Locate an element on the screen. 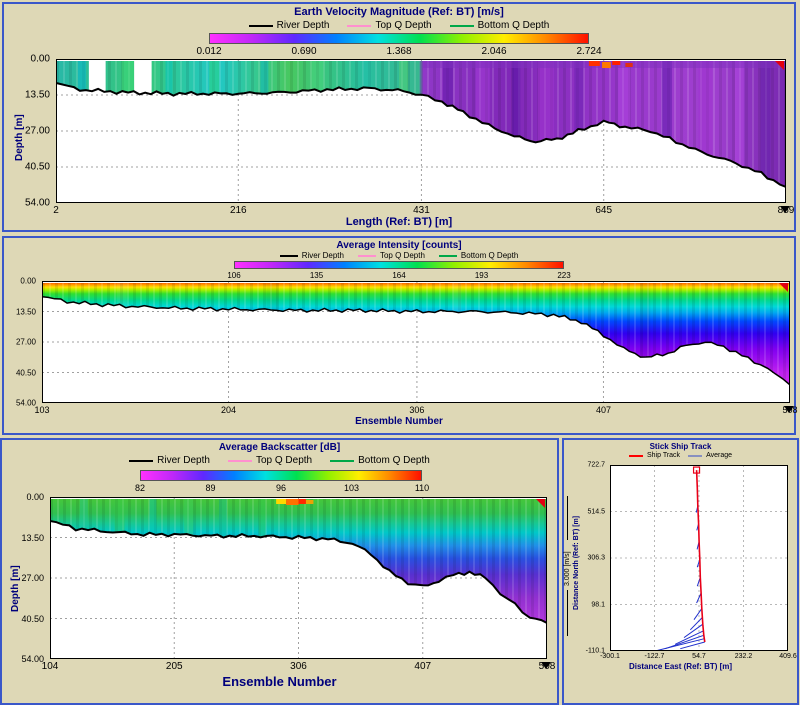 The height and width of the screenshot is (705, 800). colorbar-tick: 135 is located at coordinates (316, 275).